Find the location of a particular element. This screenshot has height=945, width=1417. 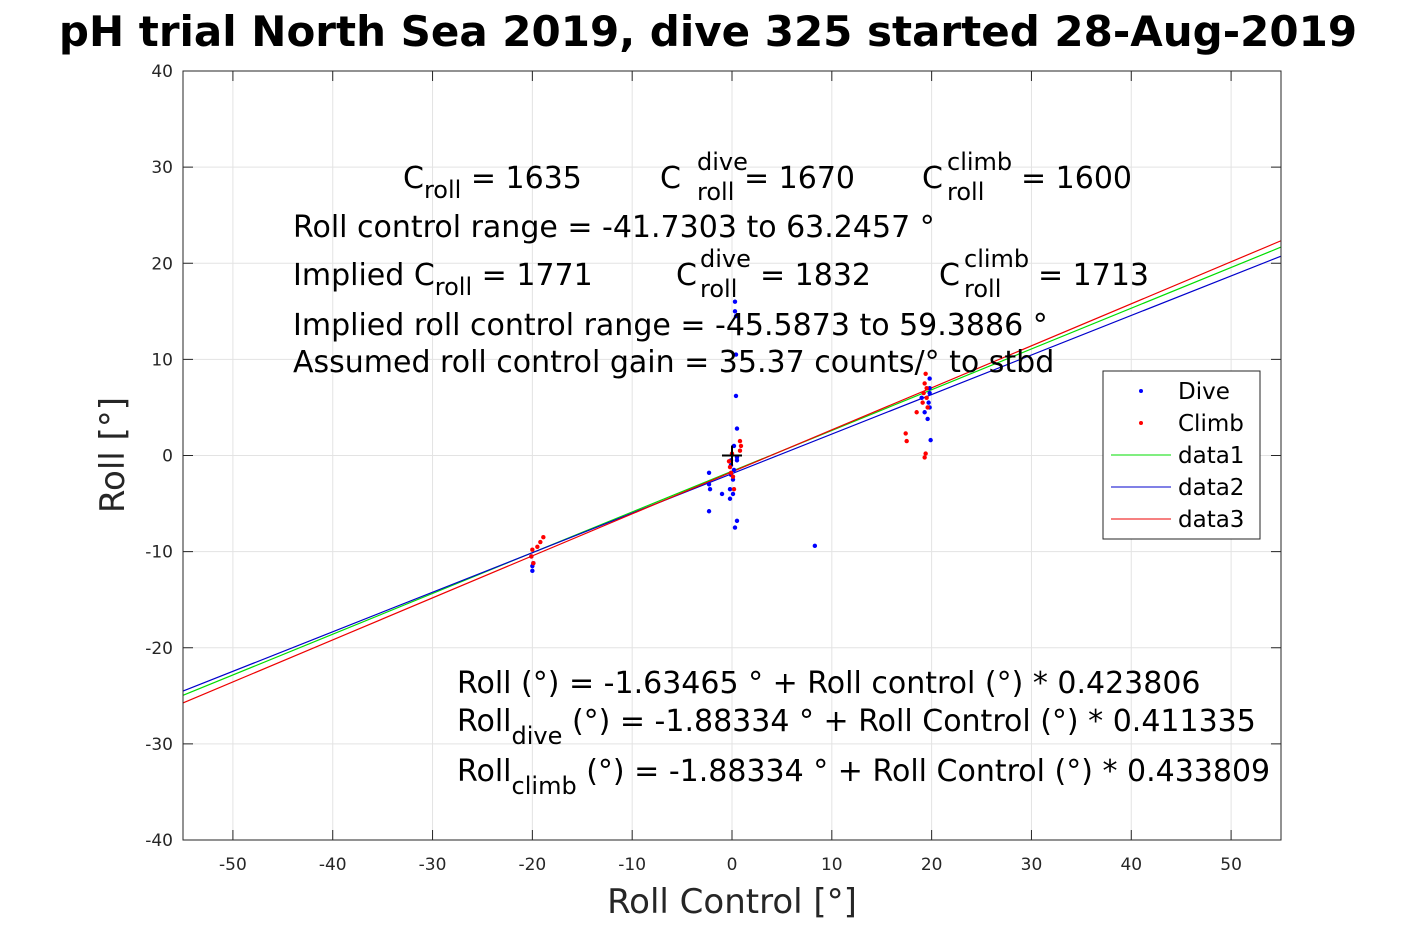

legend-label-data2: data2 is located at coordinates (1211, 488).